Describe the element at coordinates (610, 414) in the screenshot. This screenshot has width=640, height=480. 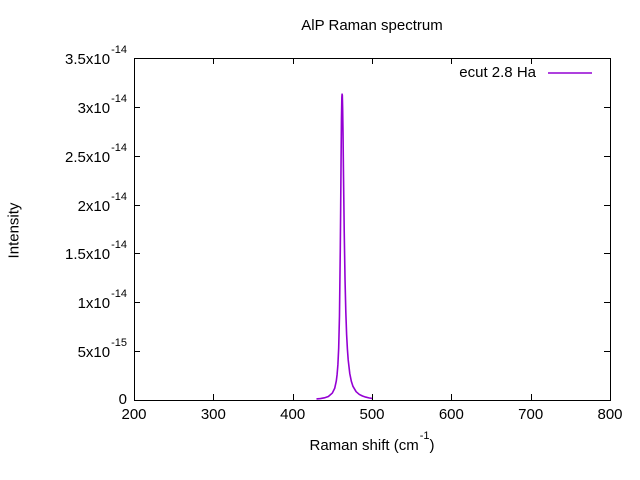
I see `x-tick-label: 800` at that location.